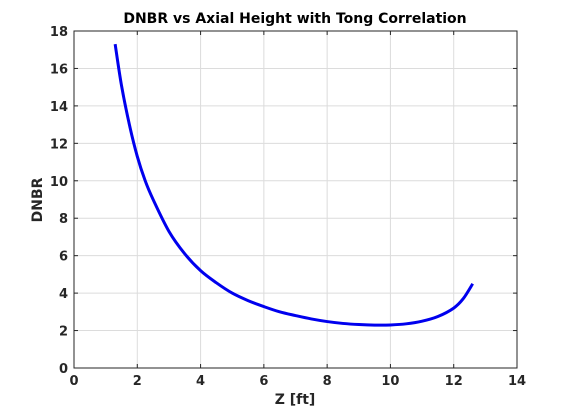 The image size is (570, 413). Describe the element at coordinates (390, 381) in the screenshot. I see `x-tick-label: 10` at that location.